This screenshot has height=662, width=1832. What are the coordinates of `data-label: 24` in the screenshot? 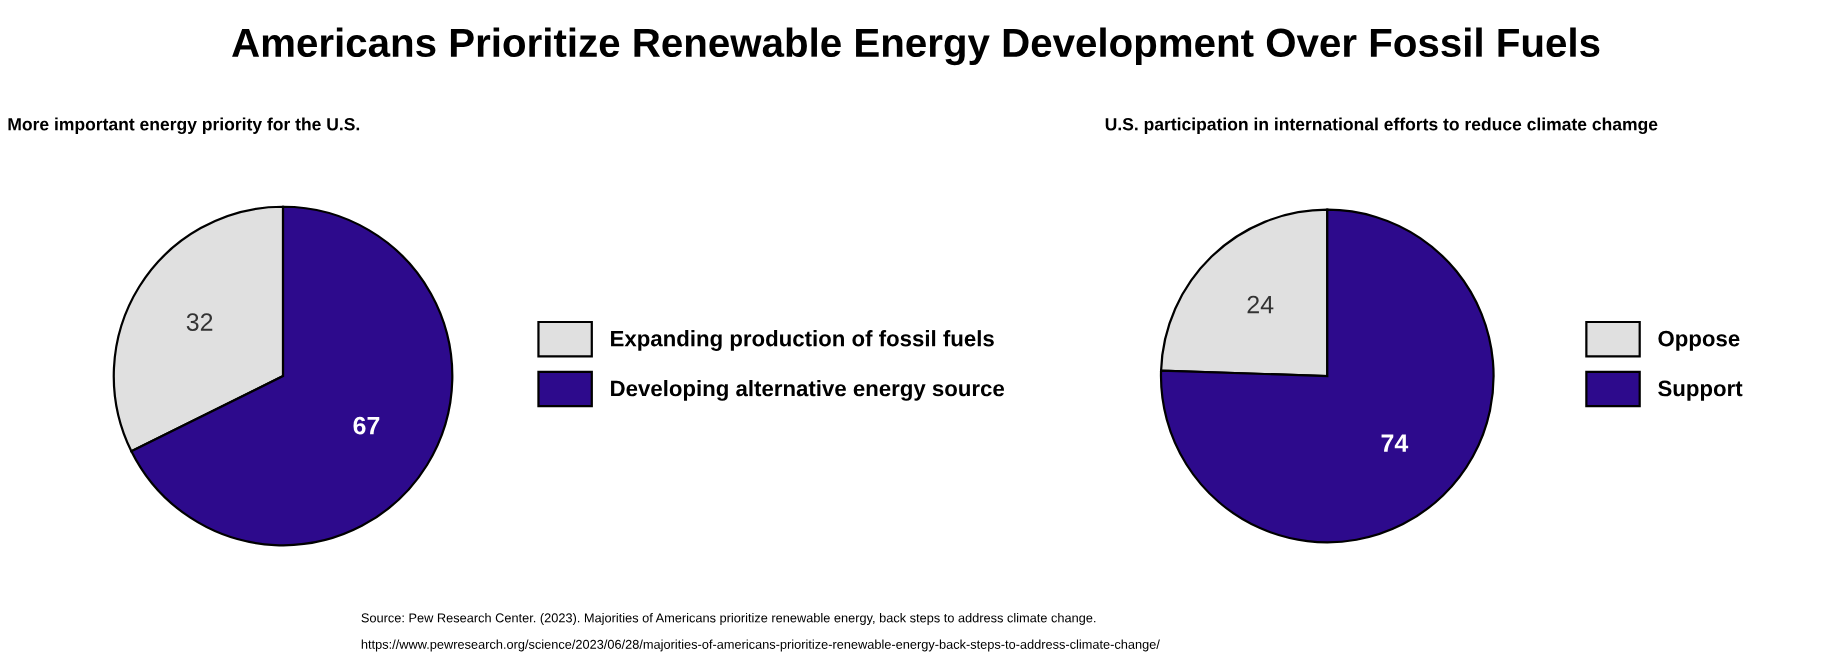 It's located at (1260, 304).